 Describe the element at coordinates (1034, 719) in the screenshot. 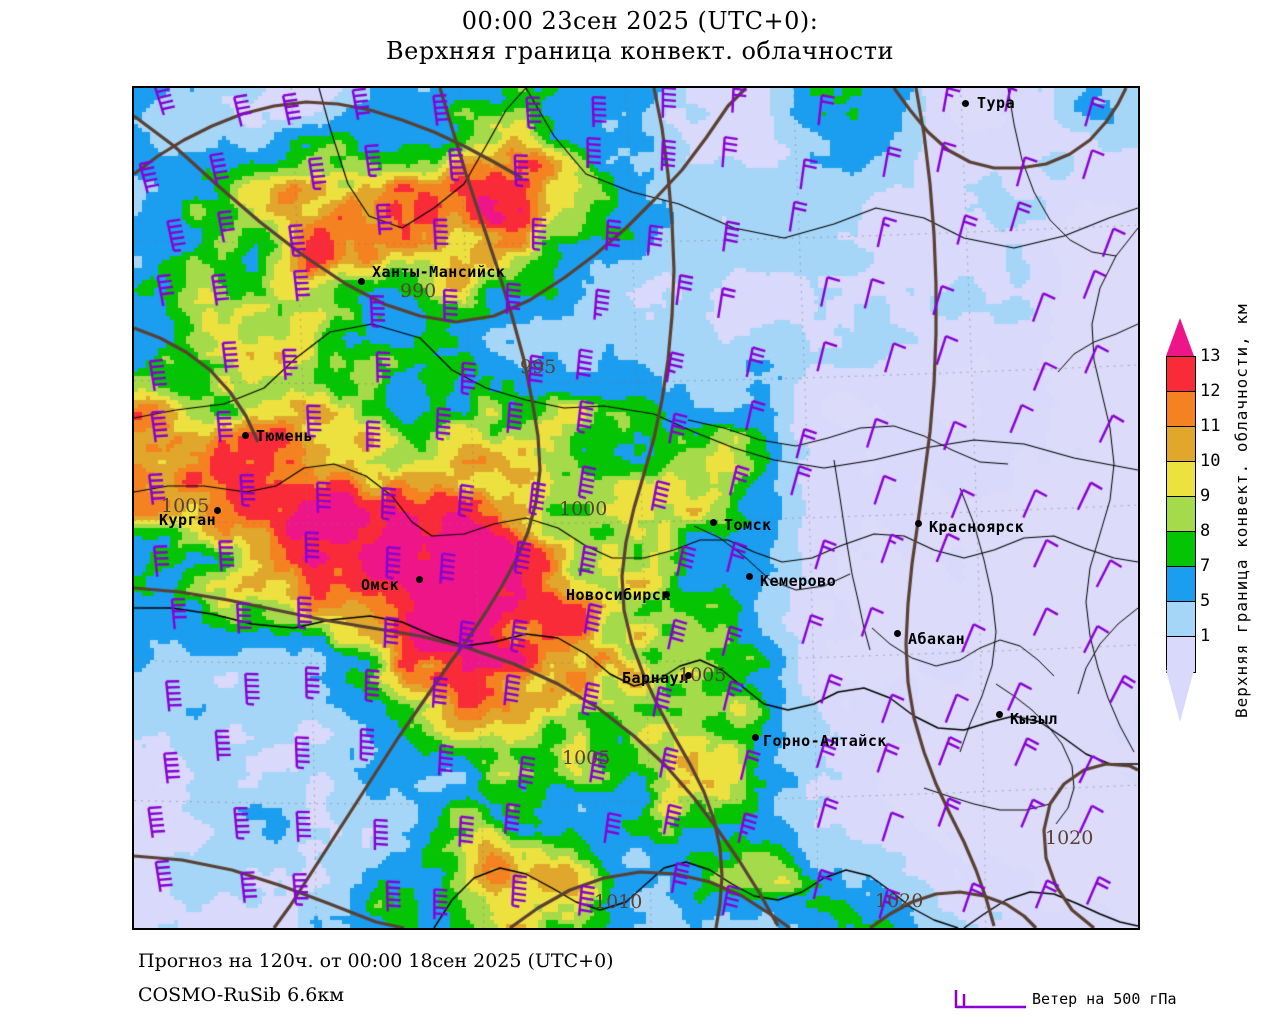

I see `city-label: Кызыл` at that location.